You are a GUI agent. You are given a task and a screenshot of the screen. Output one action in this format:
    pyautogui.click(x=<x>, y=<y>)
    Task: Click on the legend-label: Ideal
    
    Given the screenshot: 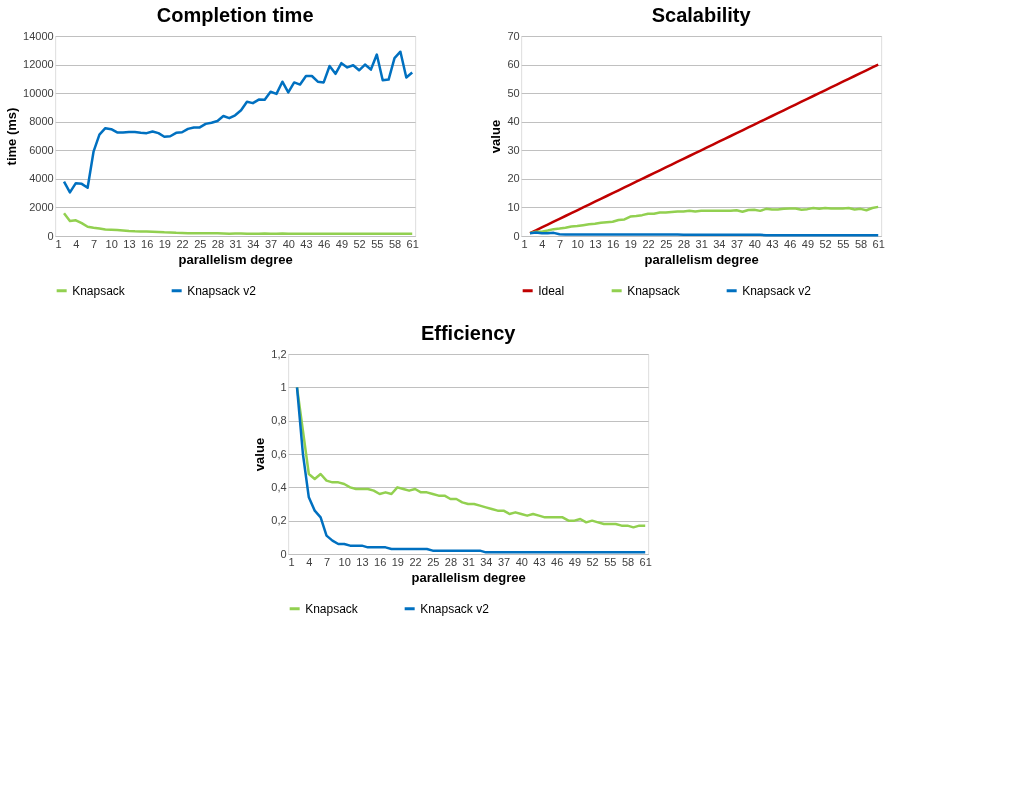 What is the action you would take?
    pyautogui.click(x=551, y=290)
    